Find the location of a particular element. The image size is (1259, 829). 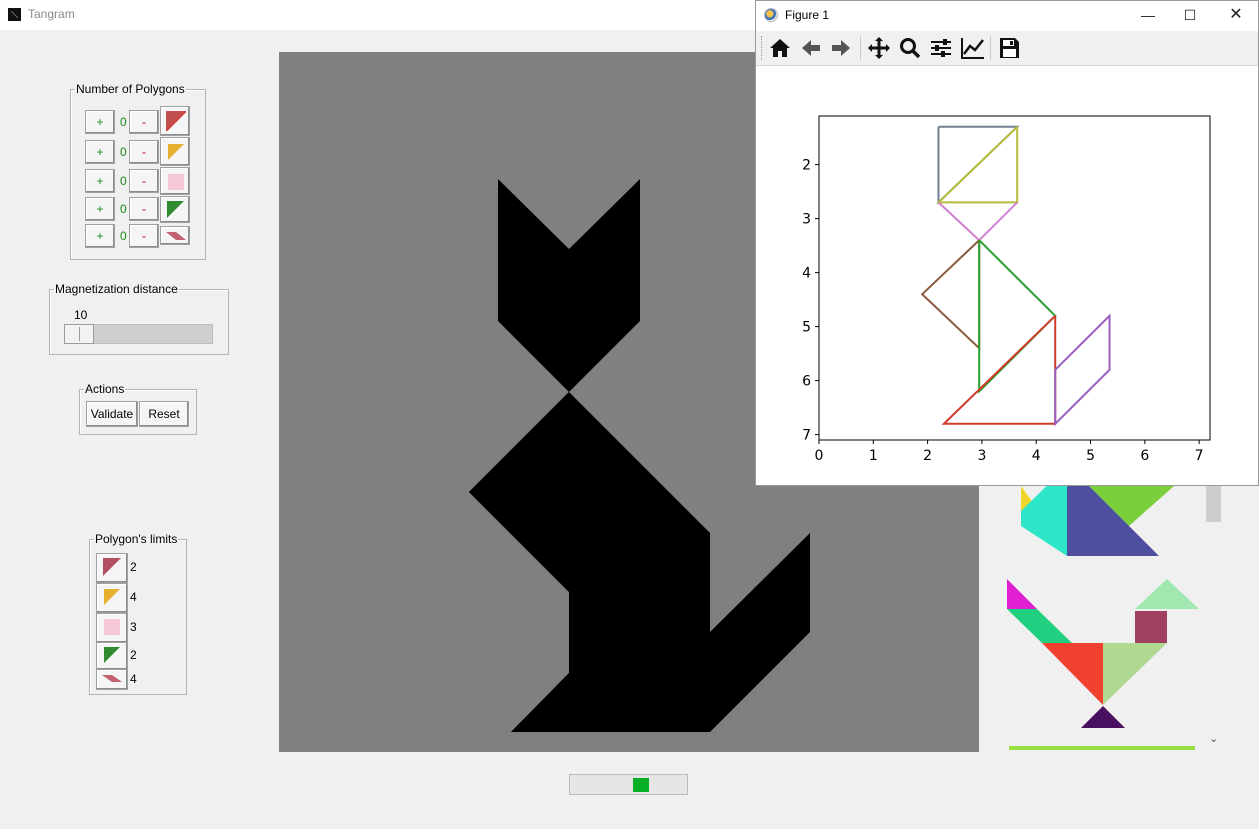

actions-legend: Actions is located at coordinates (105, 389).